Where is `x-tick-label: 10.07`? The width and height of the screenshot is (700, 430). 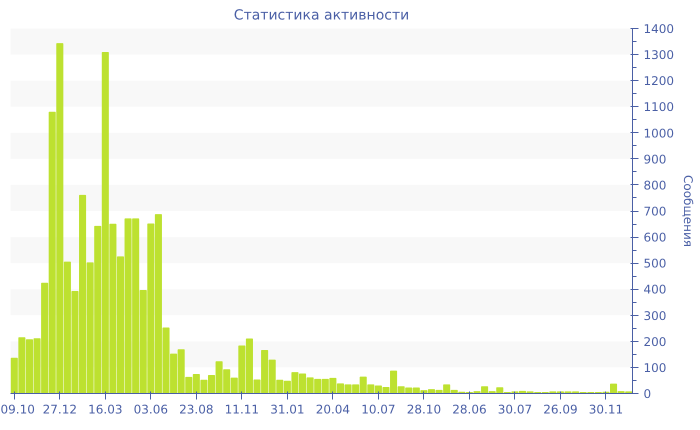
x-tick-label: 10.07 is located at coordinates (378, 409).